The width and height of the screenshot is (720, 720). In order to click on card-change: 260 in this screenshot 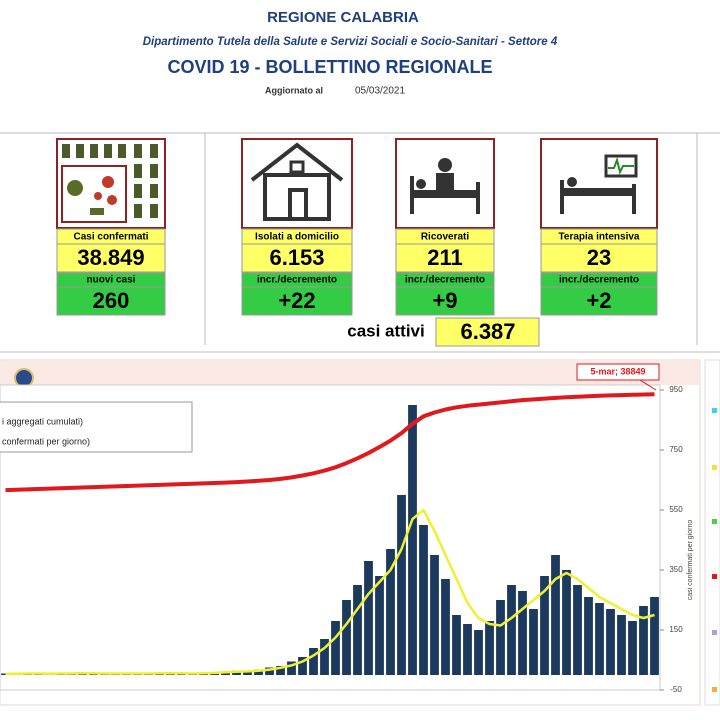, I will do `click(111, 300)`.